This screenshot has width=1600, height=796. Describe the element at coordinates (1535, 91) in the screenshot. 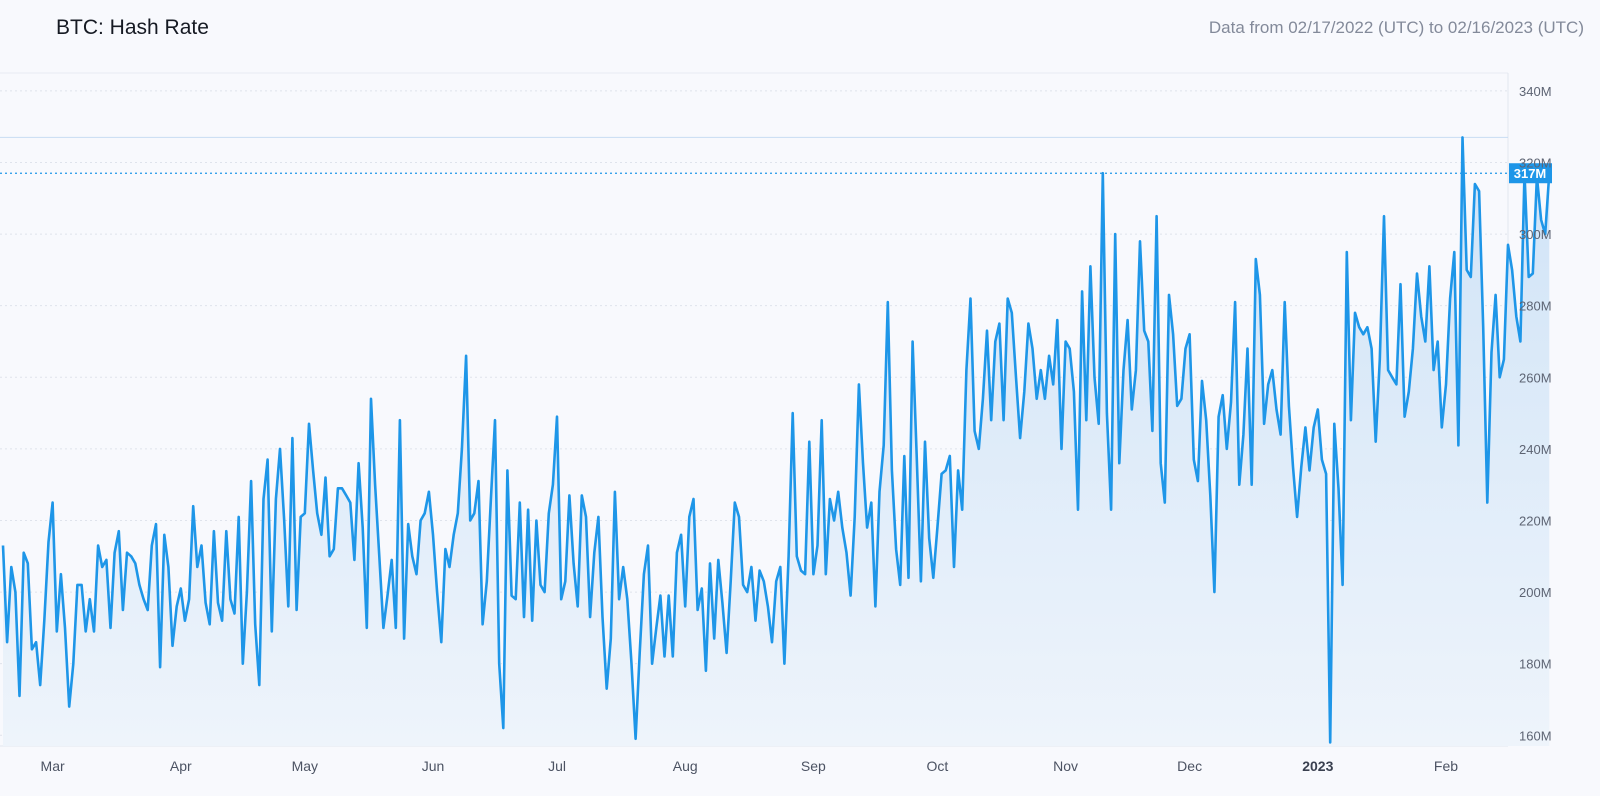

I see `y-tick-label: 340M` at that location.